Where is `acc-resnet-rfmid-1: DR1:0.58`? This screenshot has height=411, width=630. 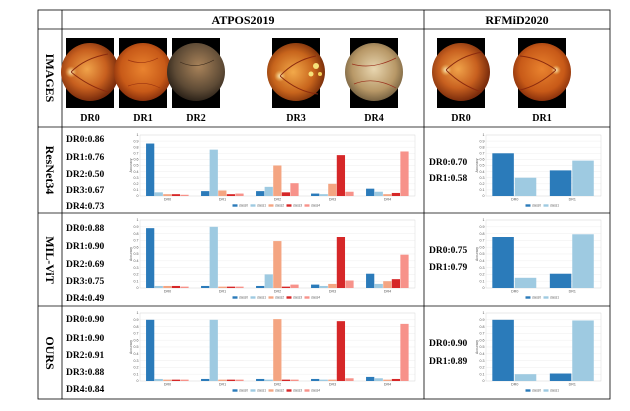
acc-resnet-rfmid-1: DR1:0.58 is located at coordinates (448, 179).